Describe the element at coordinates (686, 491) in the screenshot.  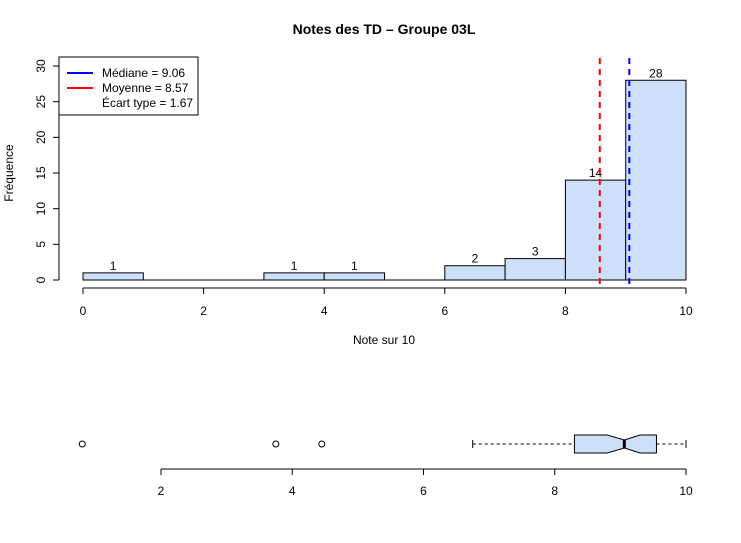
I see `boxplot-x-tick-label: 10` at that location.